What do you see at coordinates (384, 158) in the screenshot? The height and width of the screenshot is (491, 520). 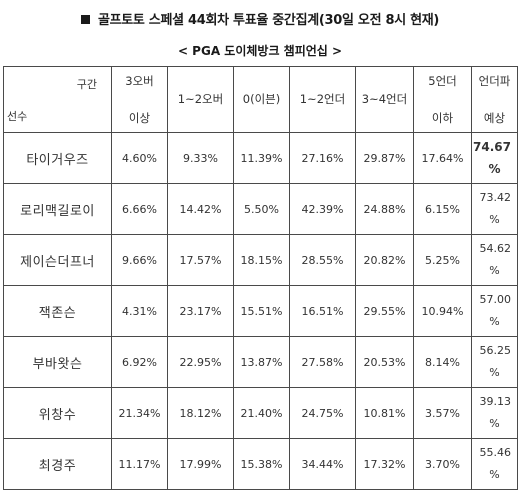 I see `vote-rate-3-4under: 29.87%` at bounding box center [384, 158].